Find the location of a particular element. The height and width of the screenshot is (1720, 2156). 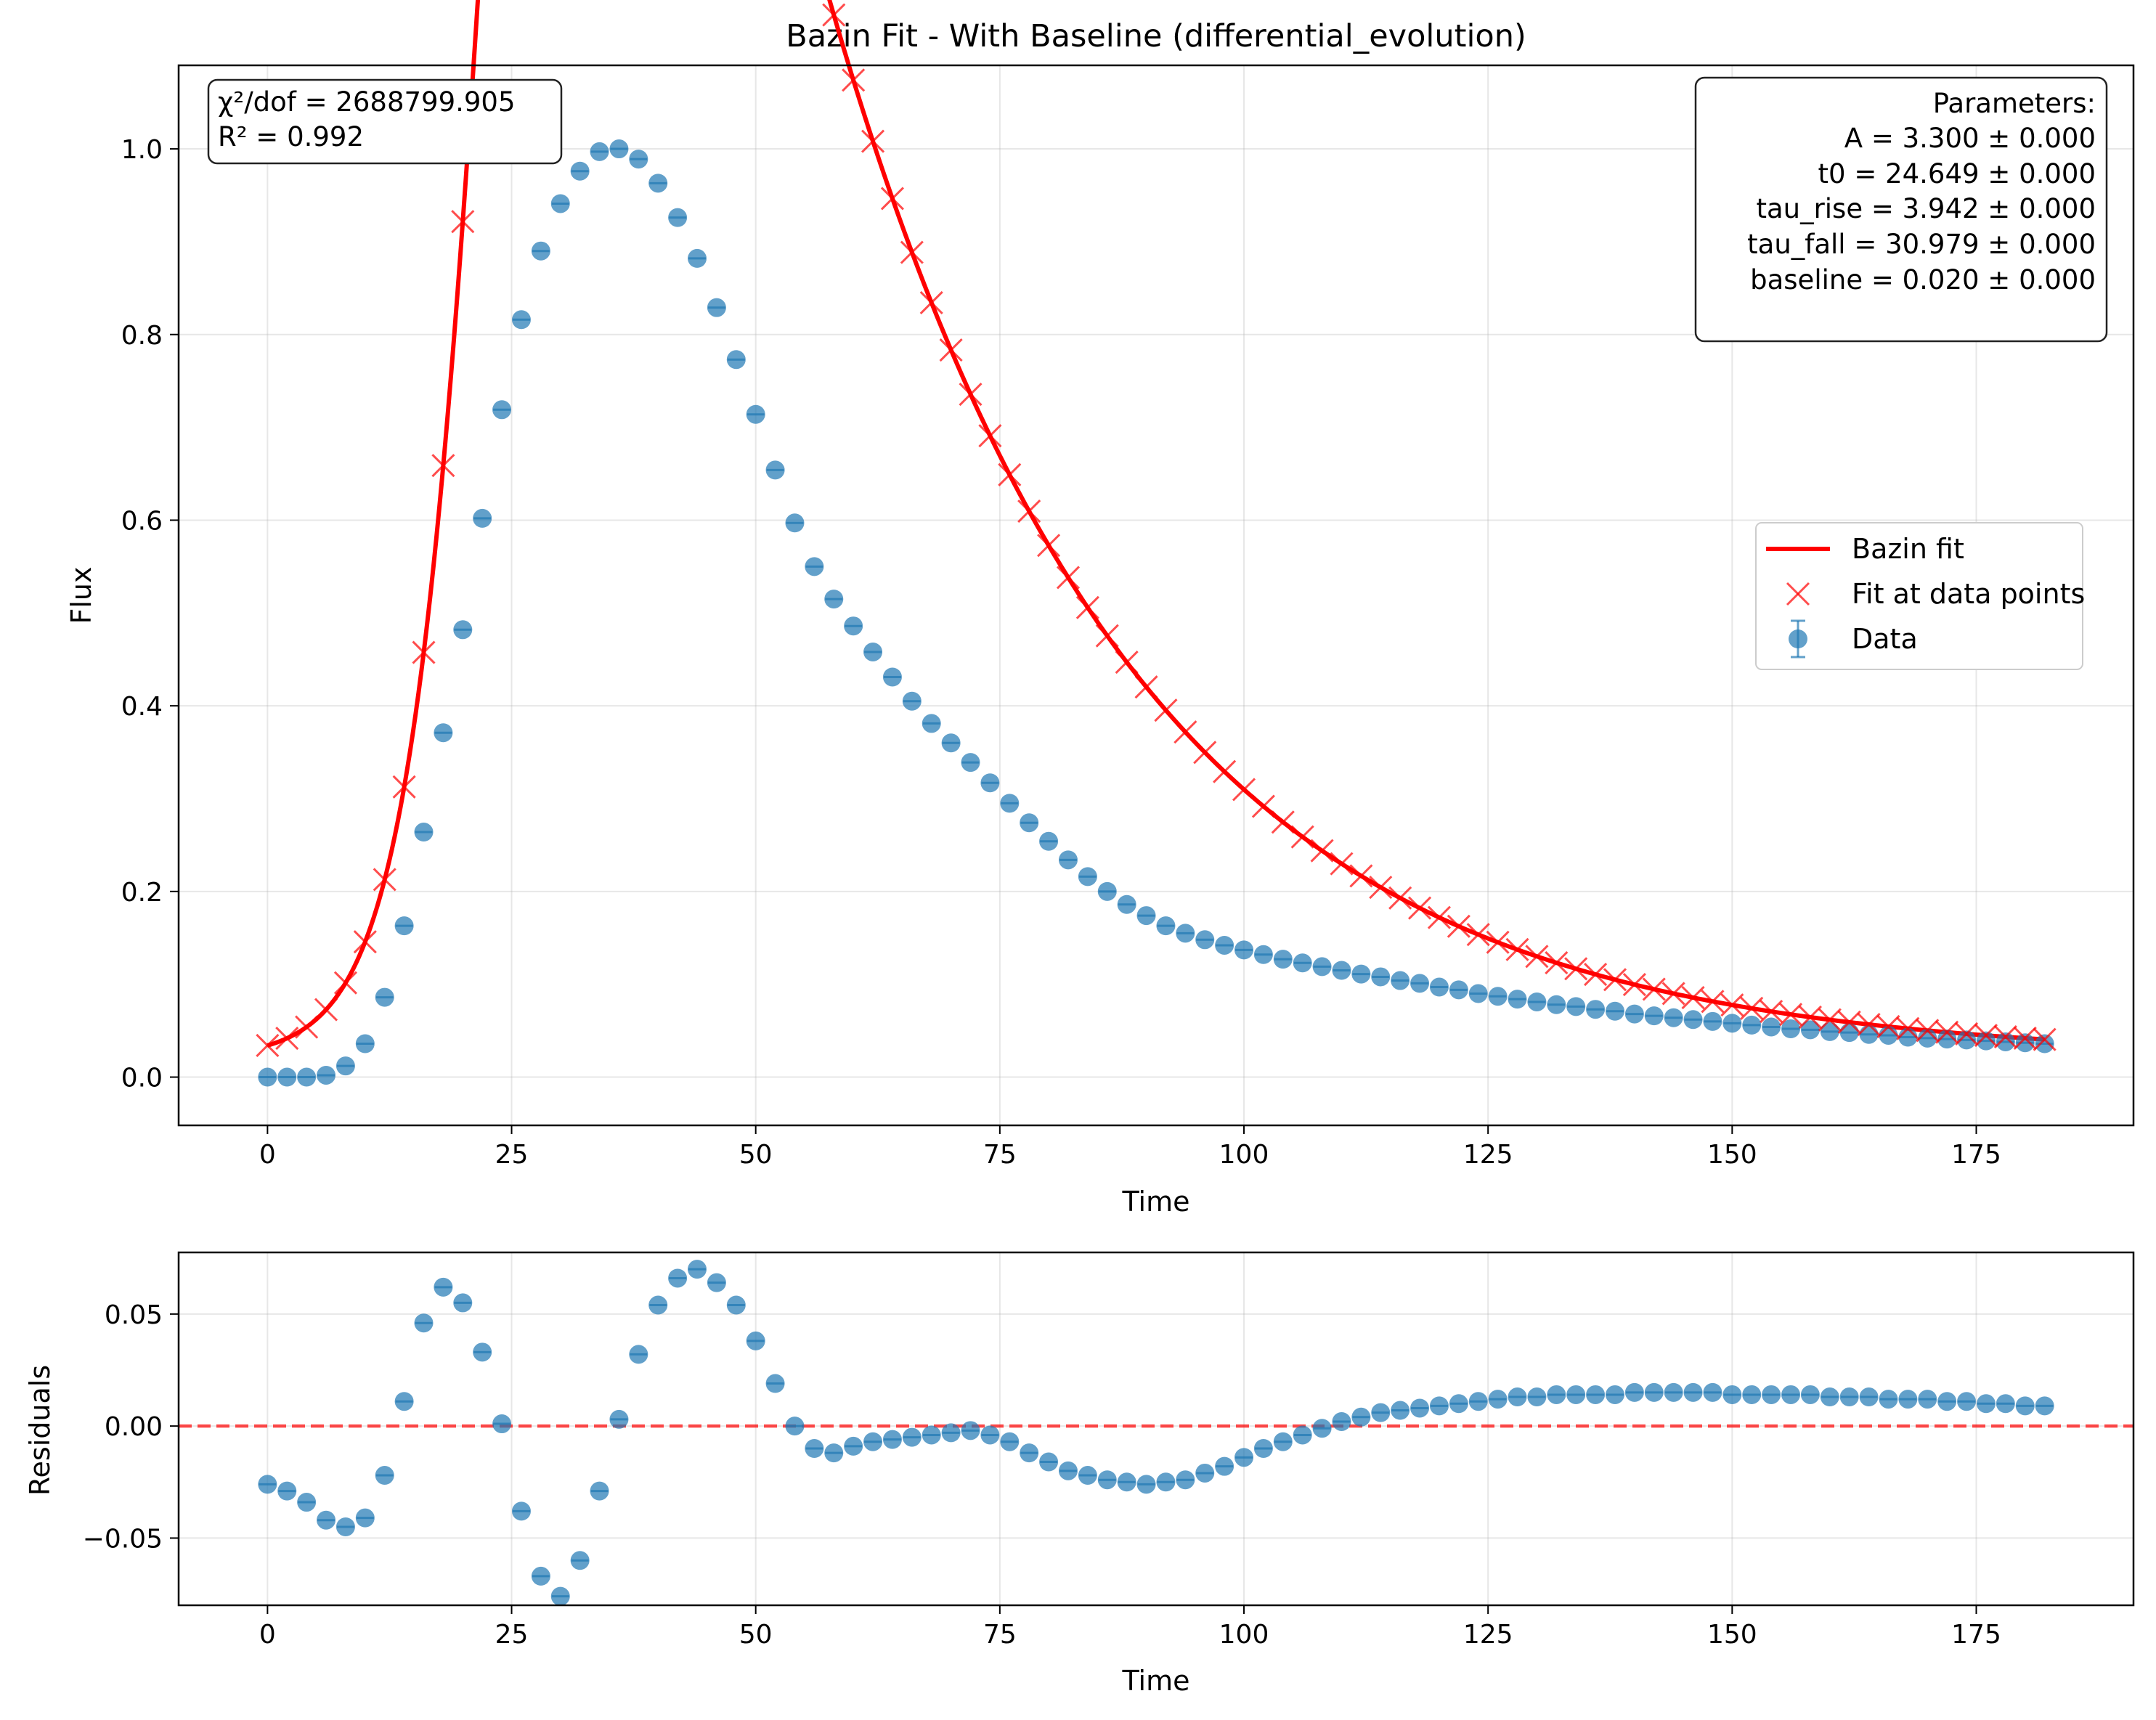

main-xtick-label: 75 is located at coordinates (1000, 1155).